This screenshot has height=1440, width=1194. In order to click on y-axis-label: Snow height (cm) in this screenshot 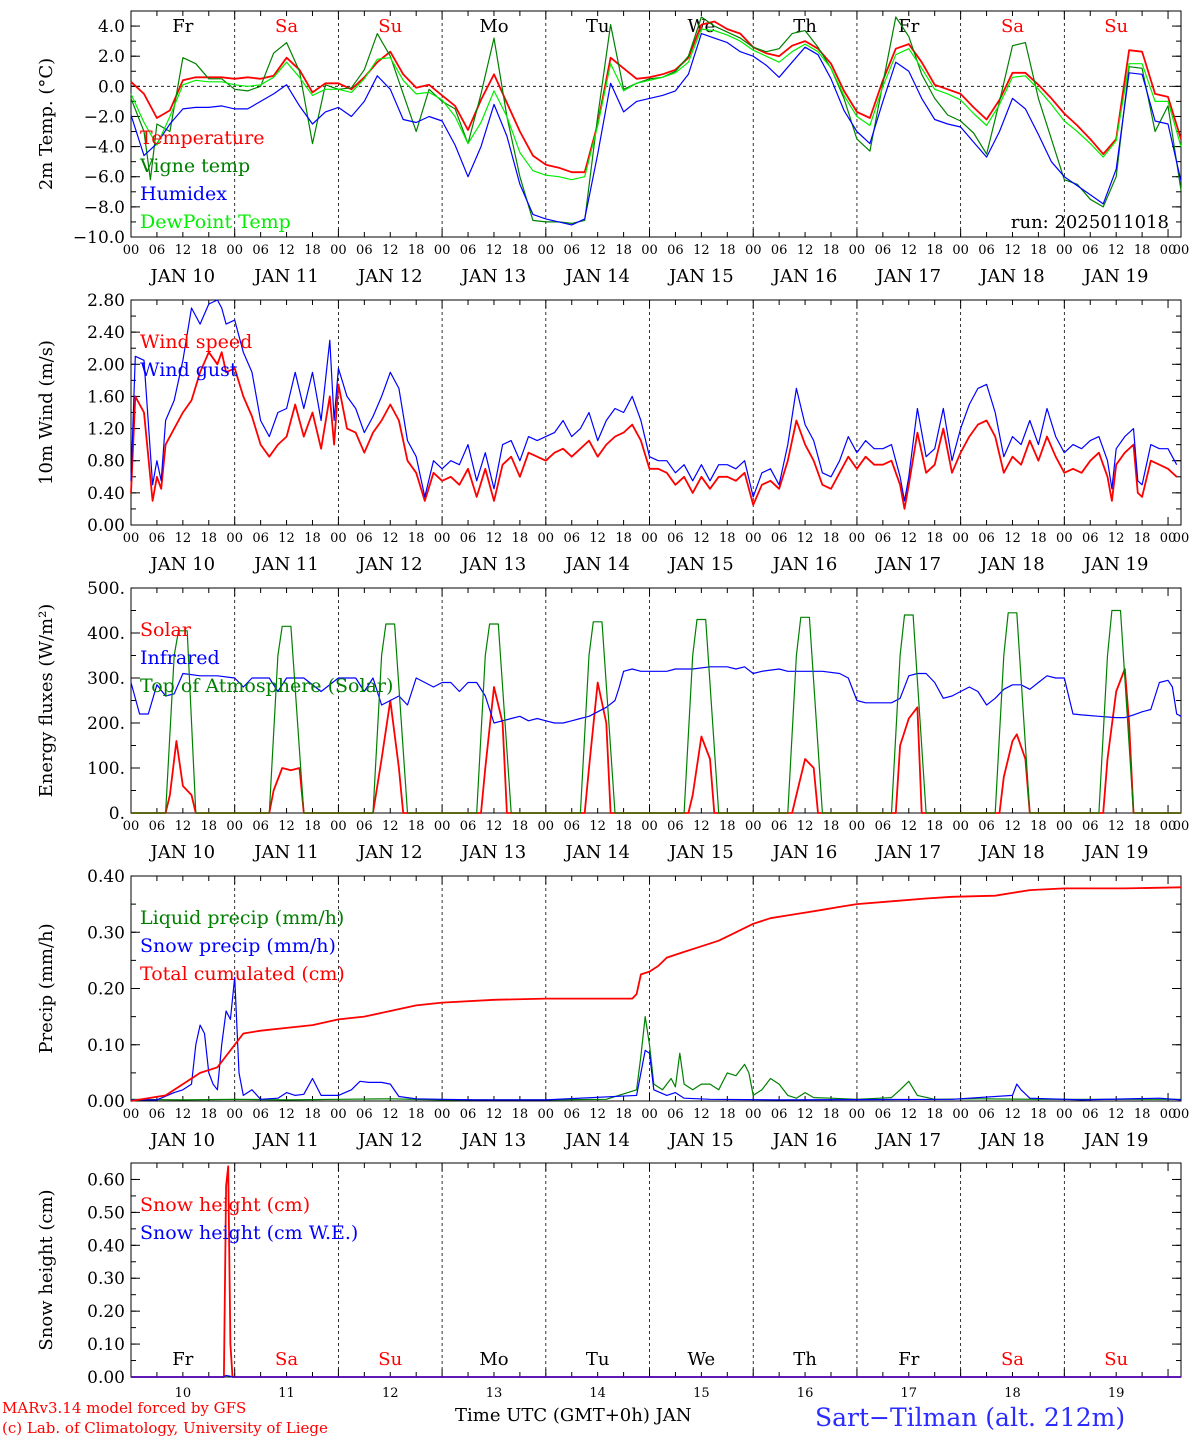, I will do `click(46, 1269)`.